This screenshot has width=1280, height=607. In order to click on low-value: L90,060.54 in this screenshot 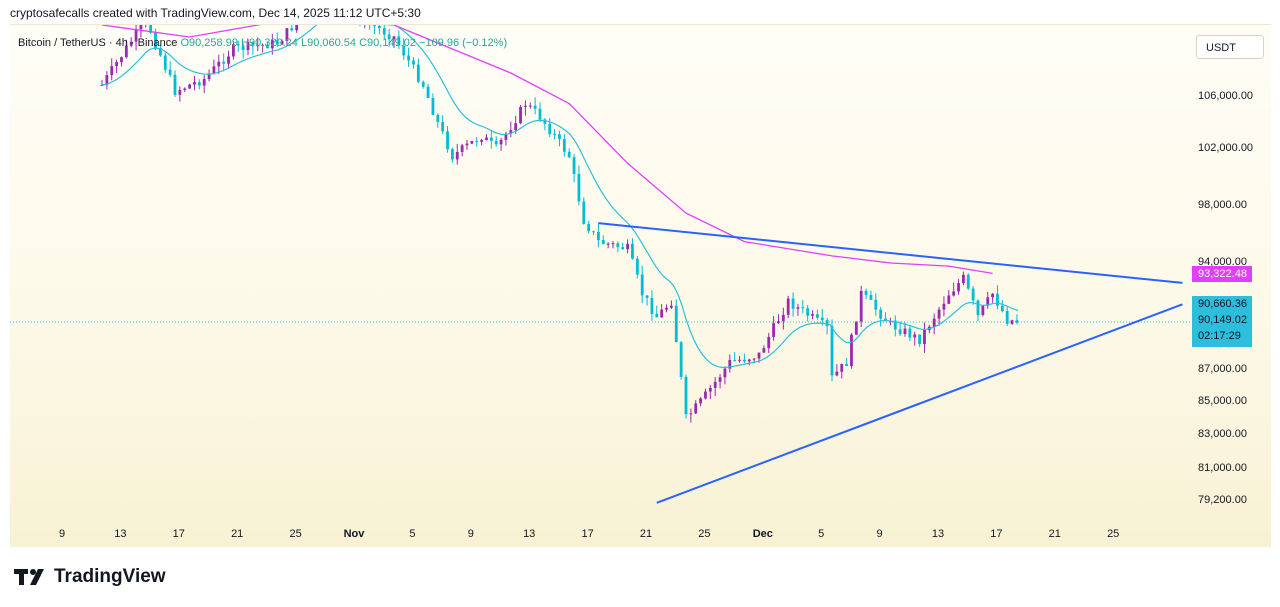, I will do `click(328, 43)`.